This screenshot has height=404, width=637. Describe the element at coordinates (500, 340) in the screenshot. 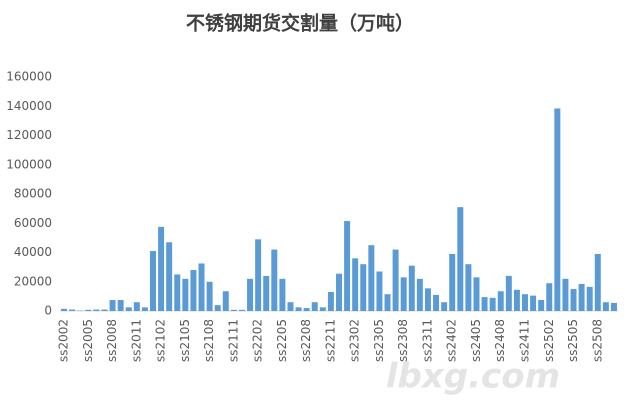

I see `x-tick-label: ss2408` at that location.